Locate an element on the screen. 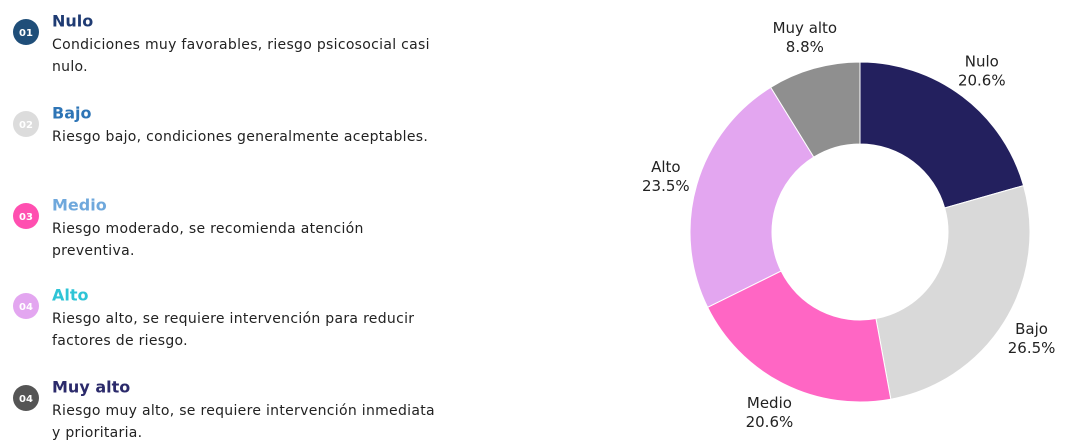 The width and height of the screenshot is (1073, 441). item-title: Bajo is located at coordinates (71, 113).